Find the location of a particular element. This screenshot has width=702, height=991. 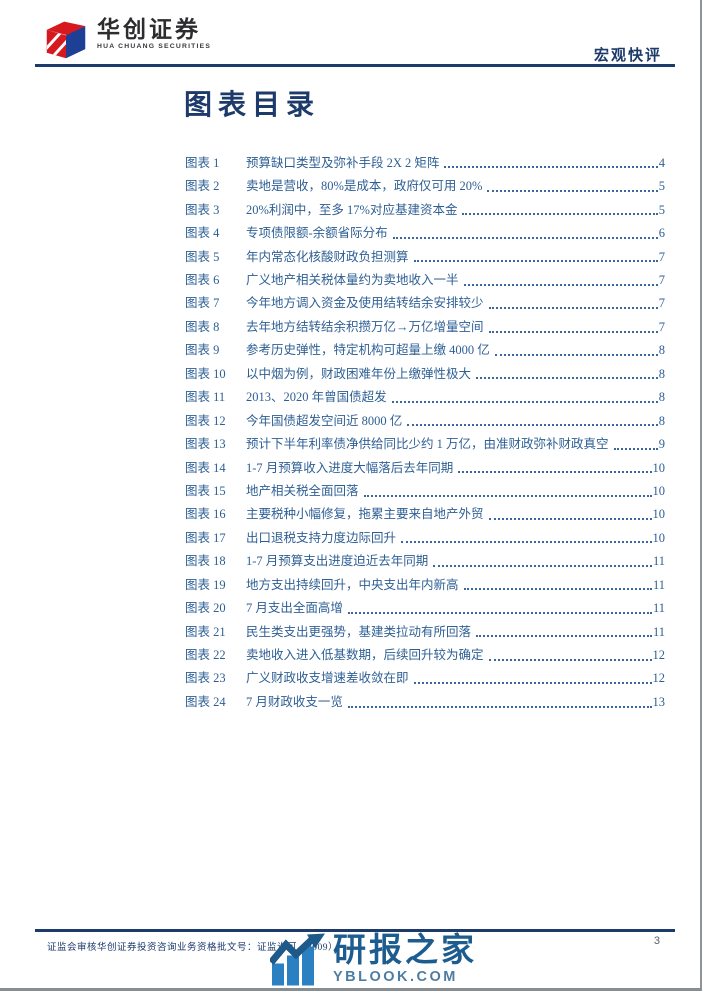

toc-entry: 图表 14 1-7 月预算收入进度大幅落后去年同期 10 is located at coordinates (425, 464).